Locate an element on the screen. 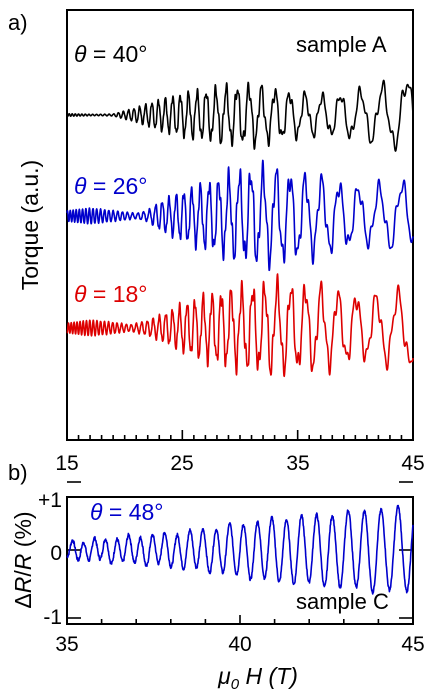  series-label-theta-40: θ = 40° is located at coordinates (110, 54).